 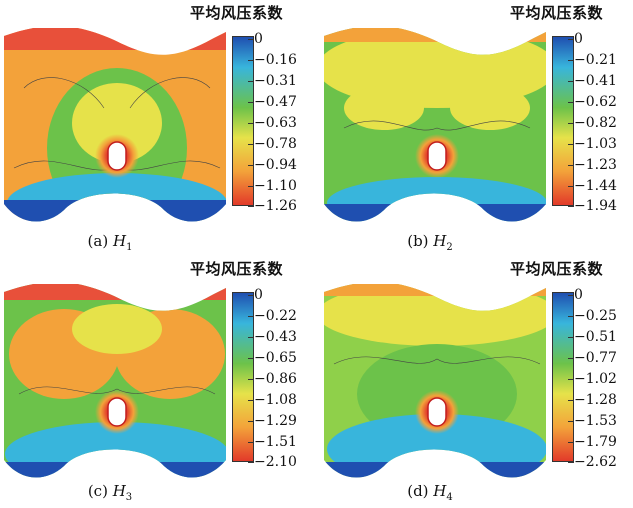 What do you see at coordinates (592, 379) in the screenshot?
I see `tick-label: −1.02` at bounding box center [592, 379].